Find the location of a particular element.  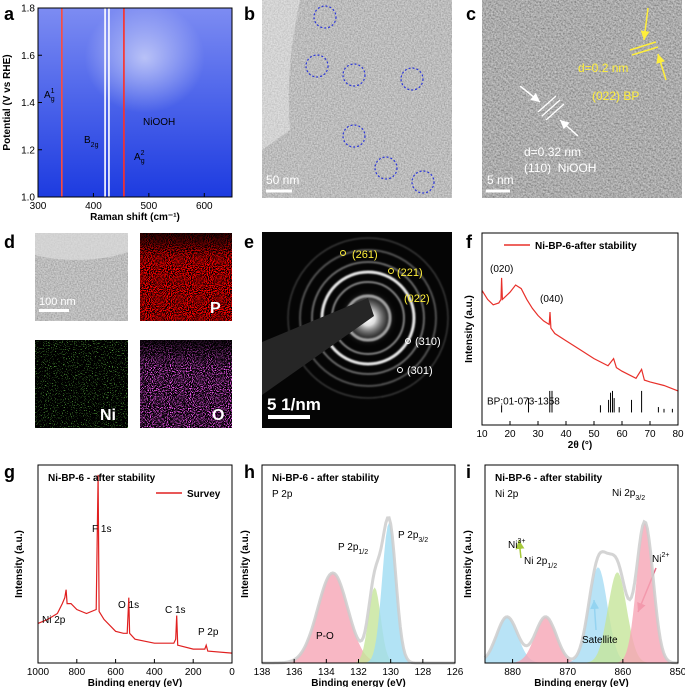

x-tick-label: 860 is located at coordinates (623, 672).